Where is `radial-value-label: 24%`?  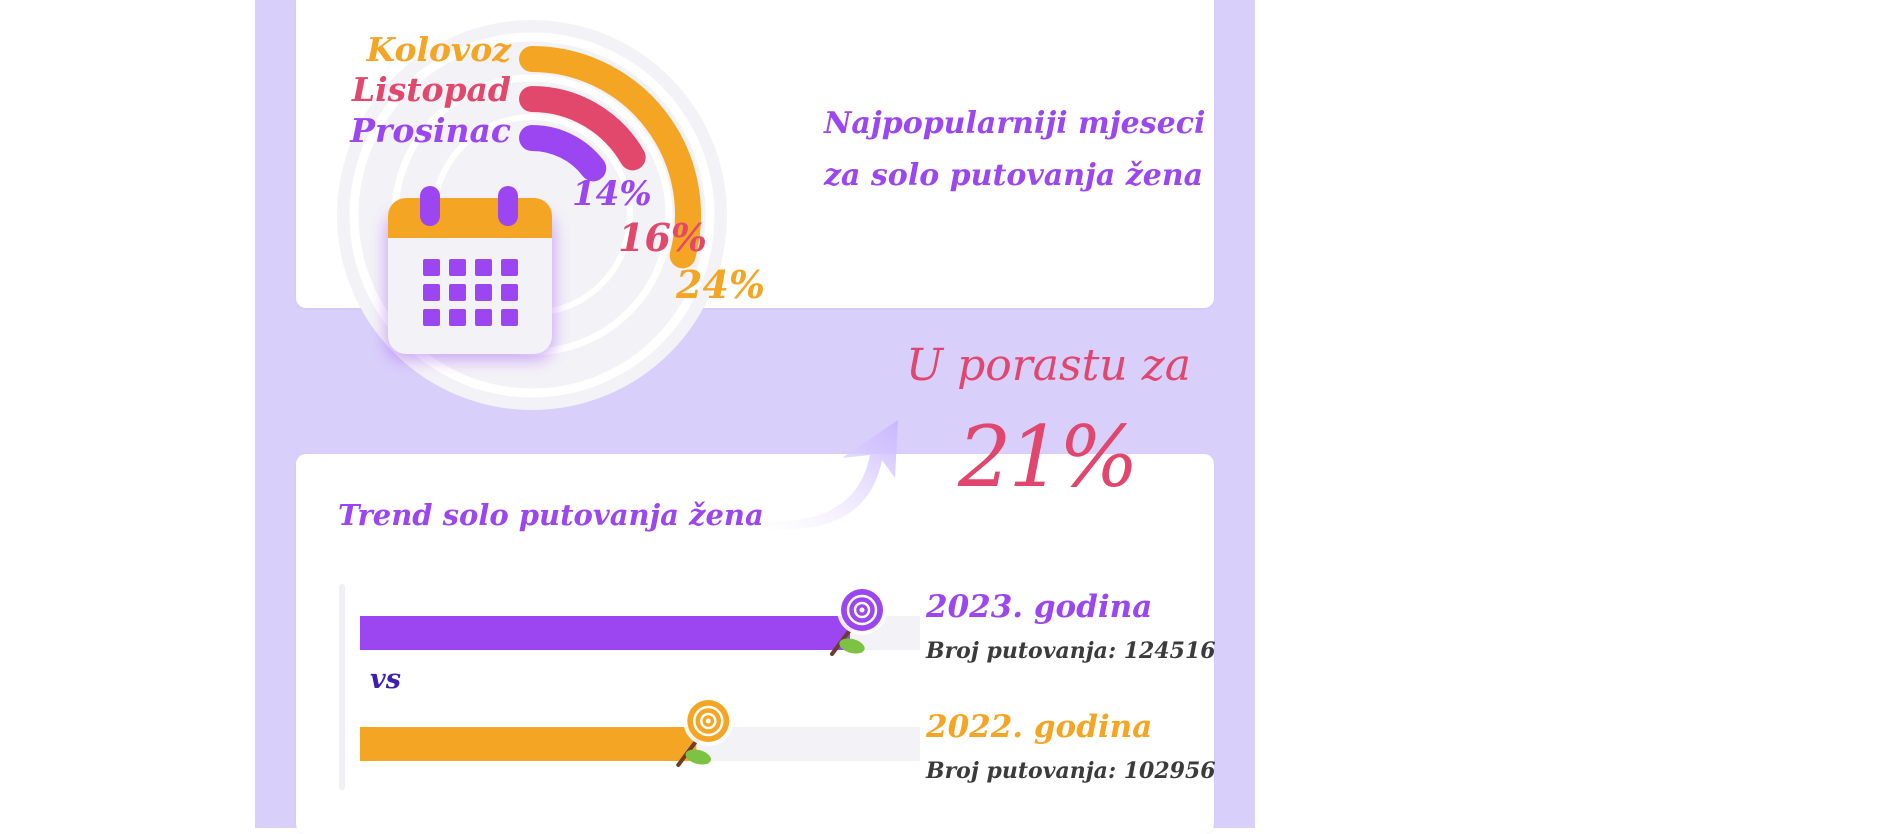 radial-value-label: 24% is located at coordinates (720, 284).